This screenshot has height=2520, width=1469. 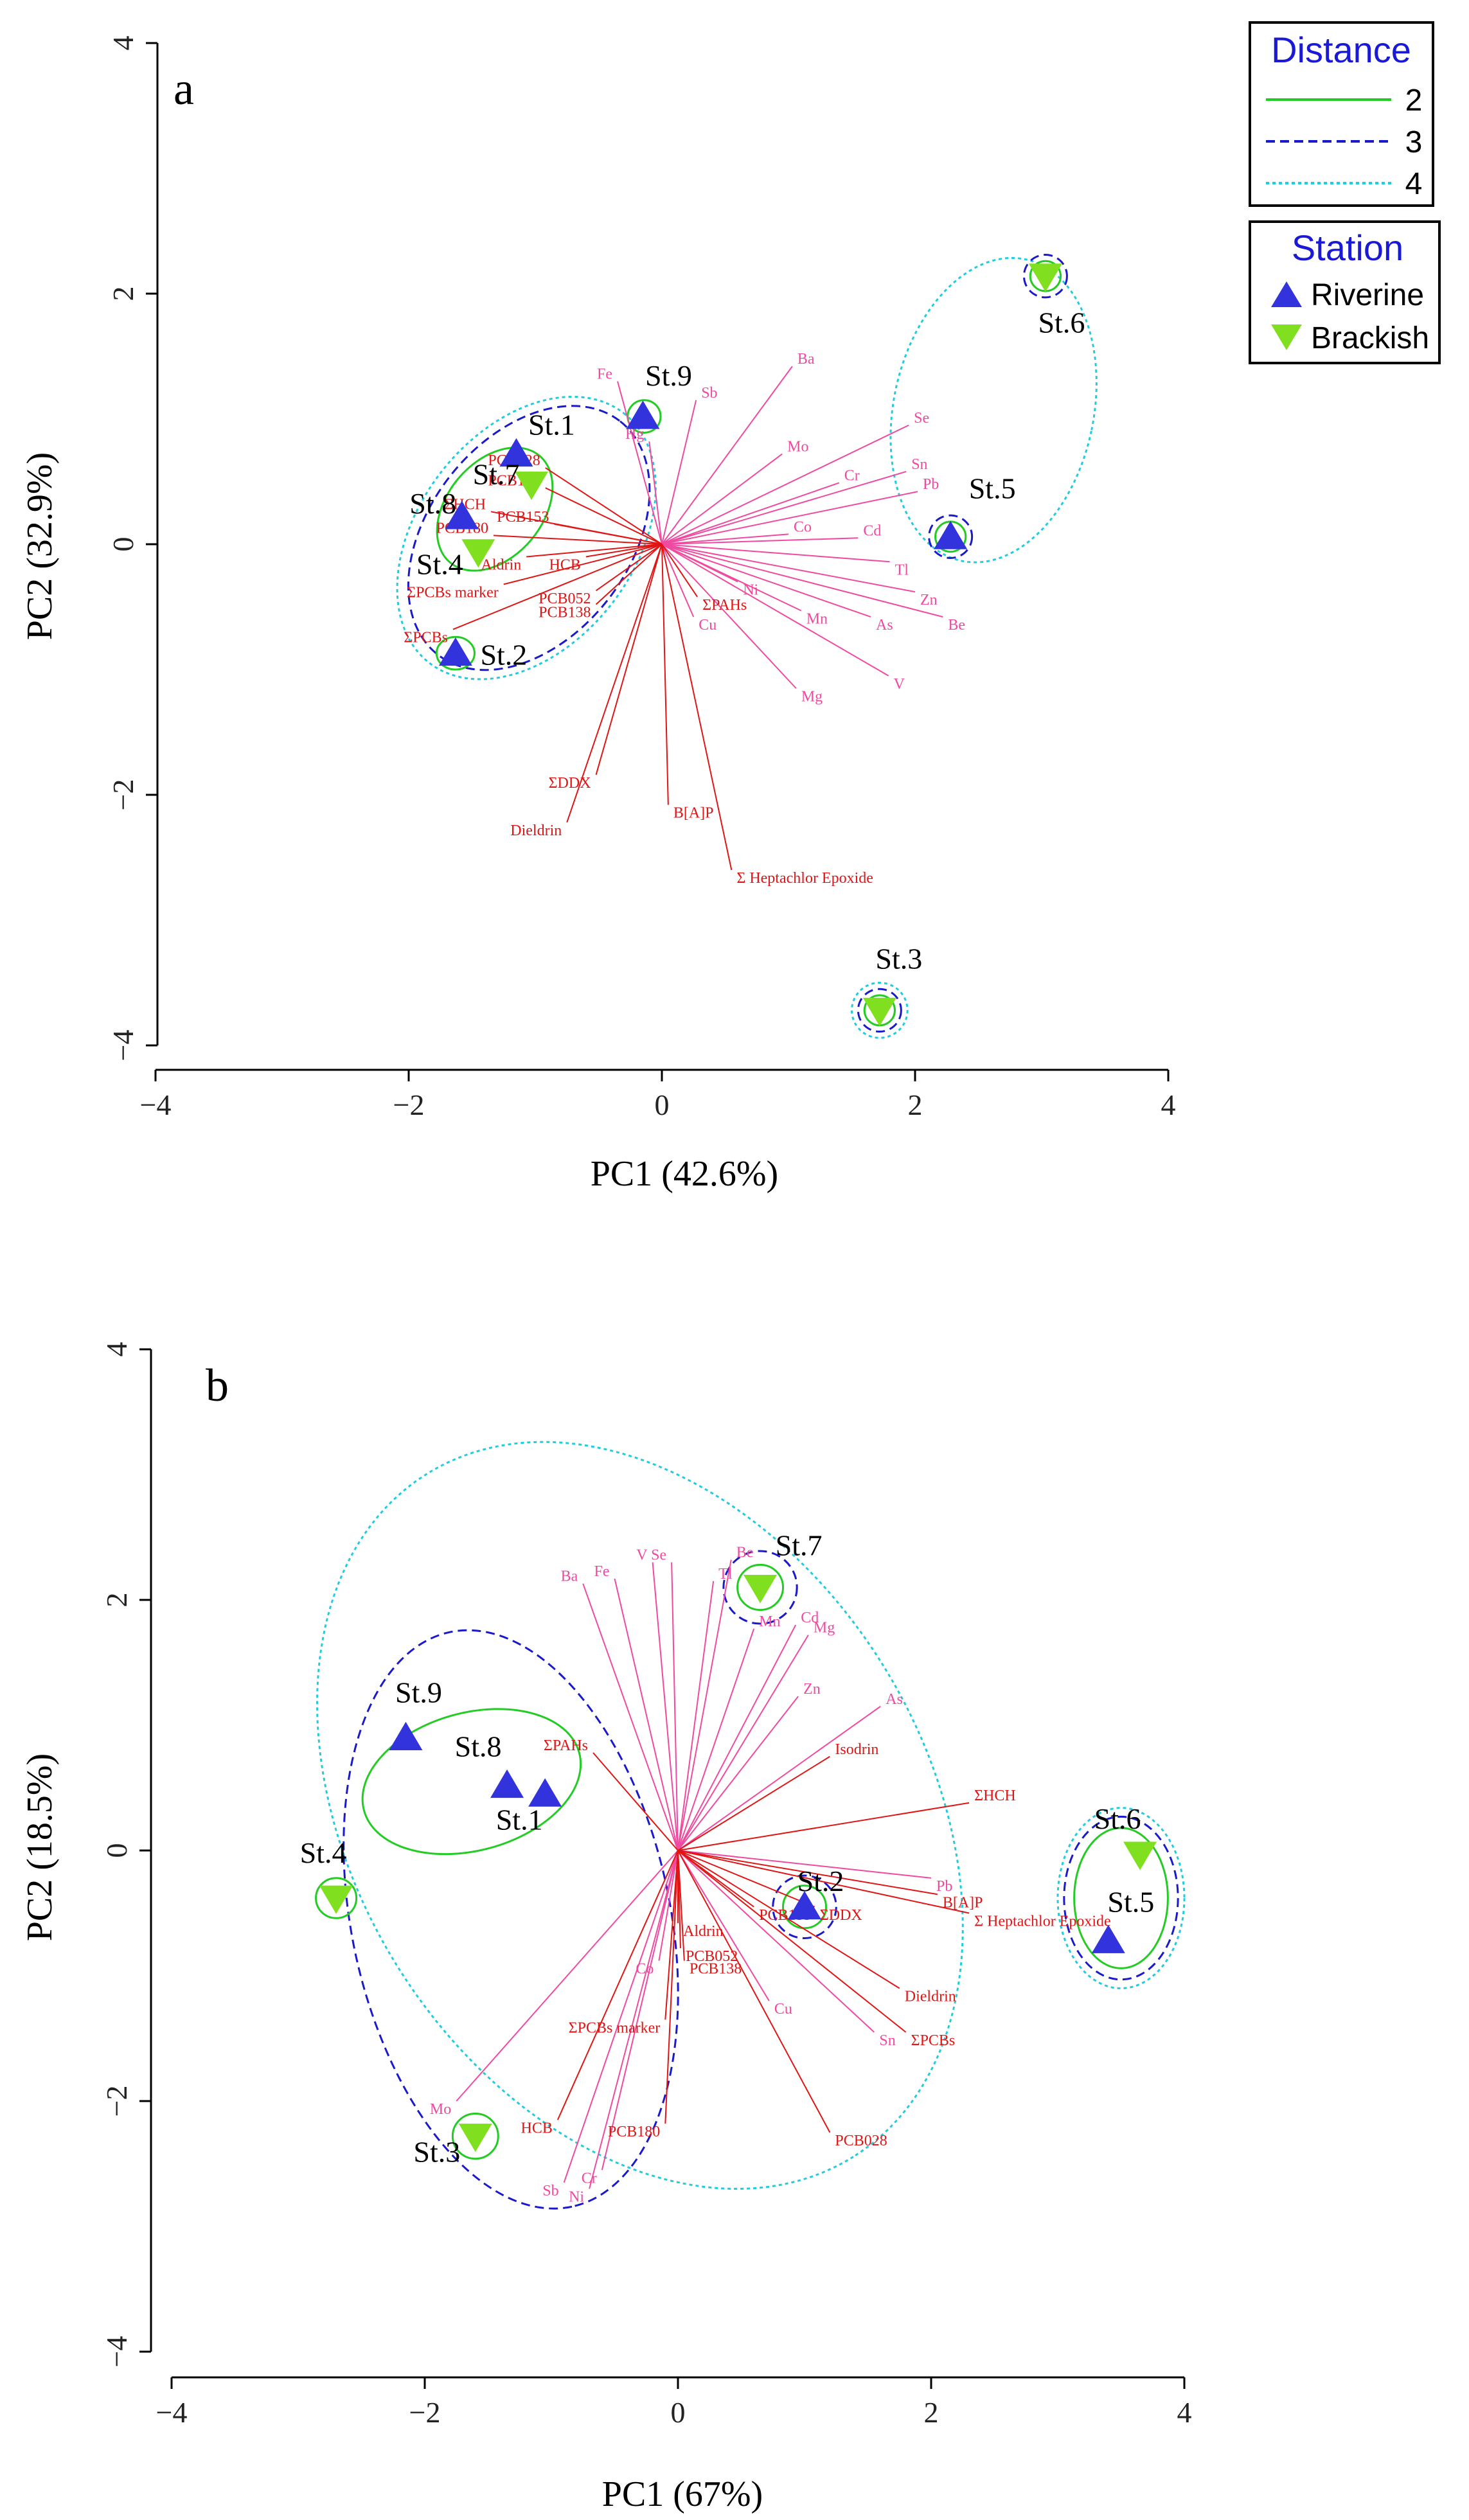 I want to click on panel-a-x-tick-label: −4, so click(x=156, y=1104).